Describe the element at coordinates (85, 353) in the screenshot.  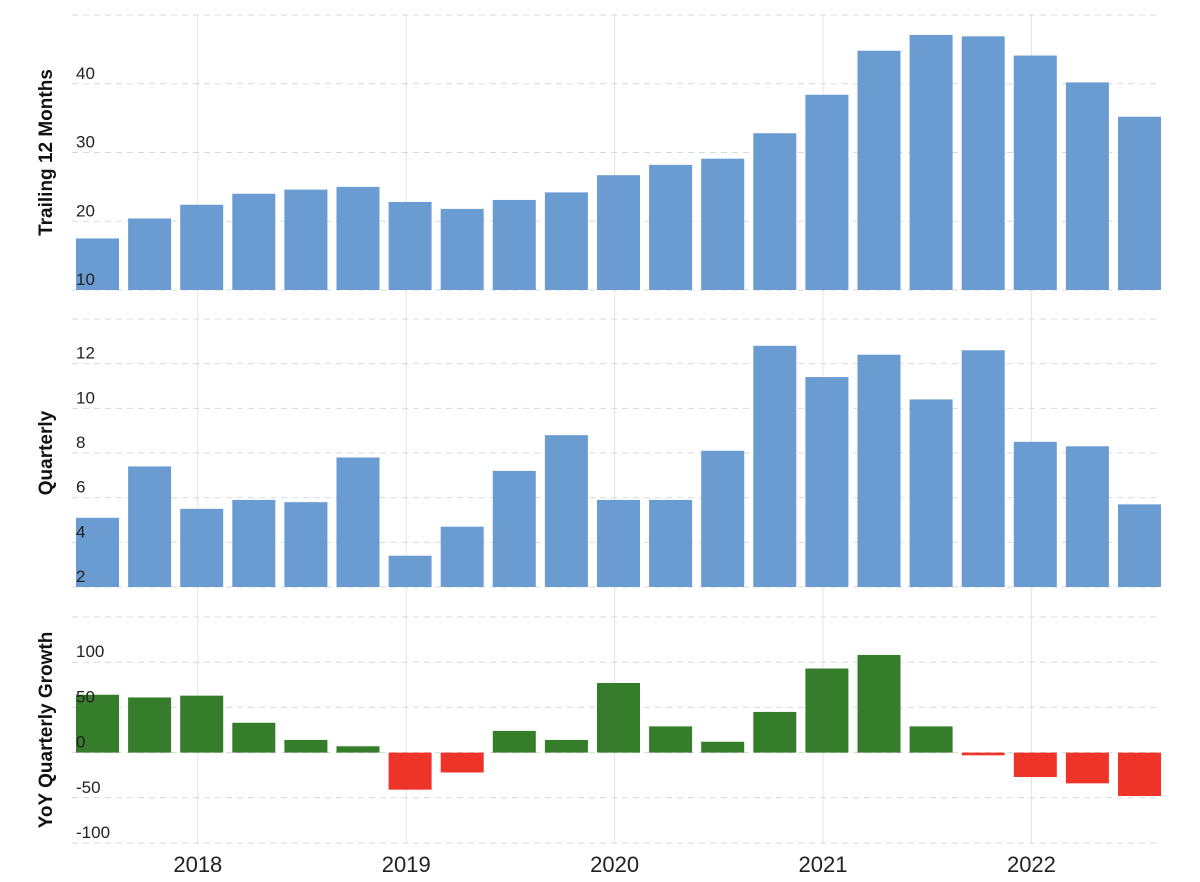
I see `y-tick-label: 12` at that location.